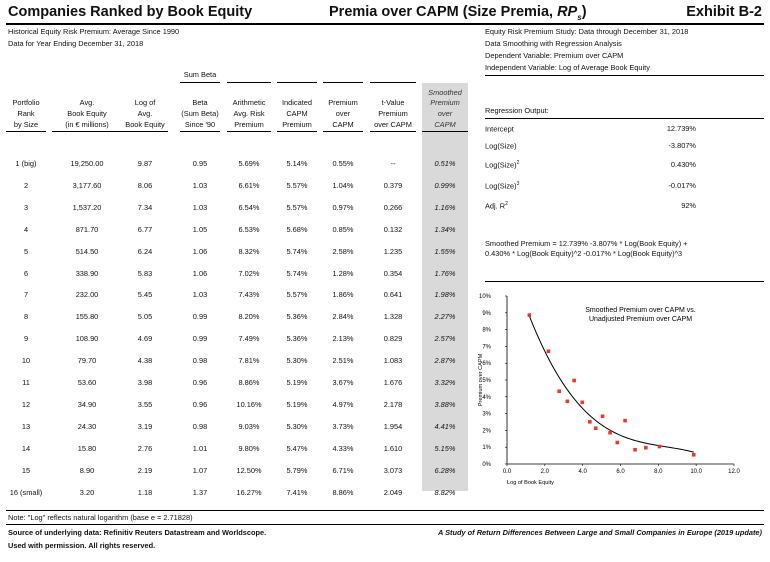 The width and height of the screenshot is (770, 562). Describe the element at coordinates (26, 339) in the screenshot. I see `cell-rank: 9` at that location.